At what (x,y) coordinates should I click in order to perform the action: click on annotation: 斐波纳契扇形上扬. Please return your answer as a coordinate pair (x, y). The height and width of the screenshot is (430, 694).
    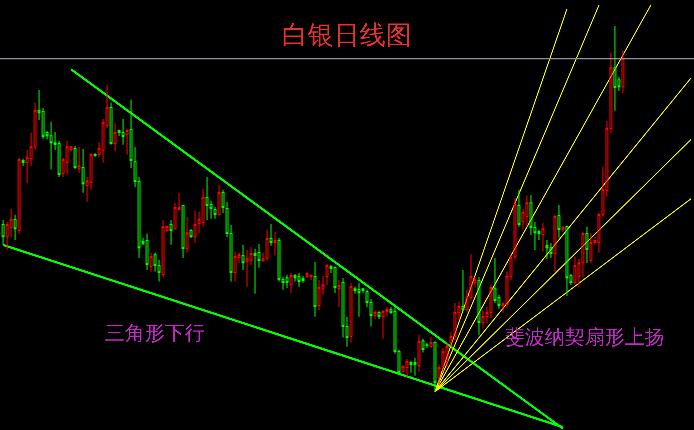
    Looking at the image, I should click on (585, 337).